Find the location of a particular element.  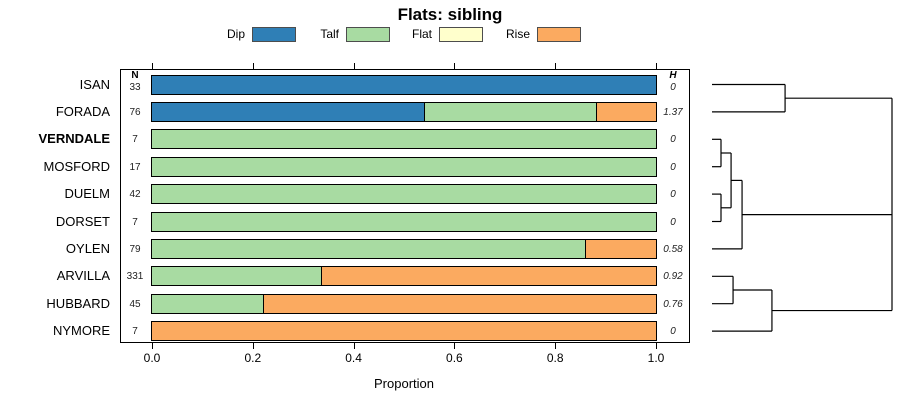

h-value: 0.58 is located at coordinates (673, 249).